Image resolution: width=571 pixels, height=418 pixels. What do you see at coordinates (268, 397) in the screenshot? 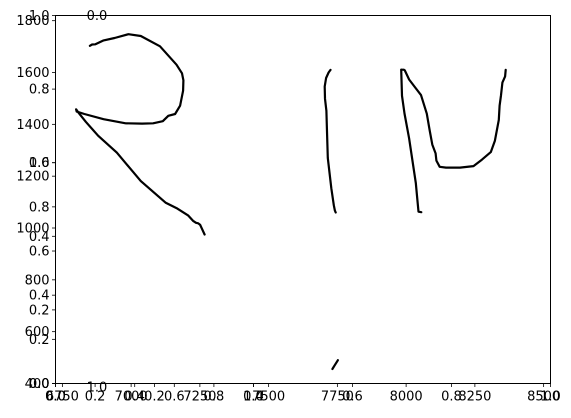
I see `axis-c-xtick-label: 7500` at bounding box center [268, 397].